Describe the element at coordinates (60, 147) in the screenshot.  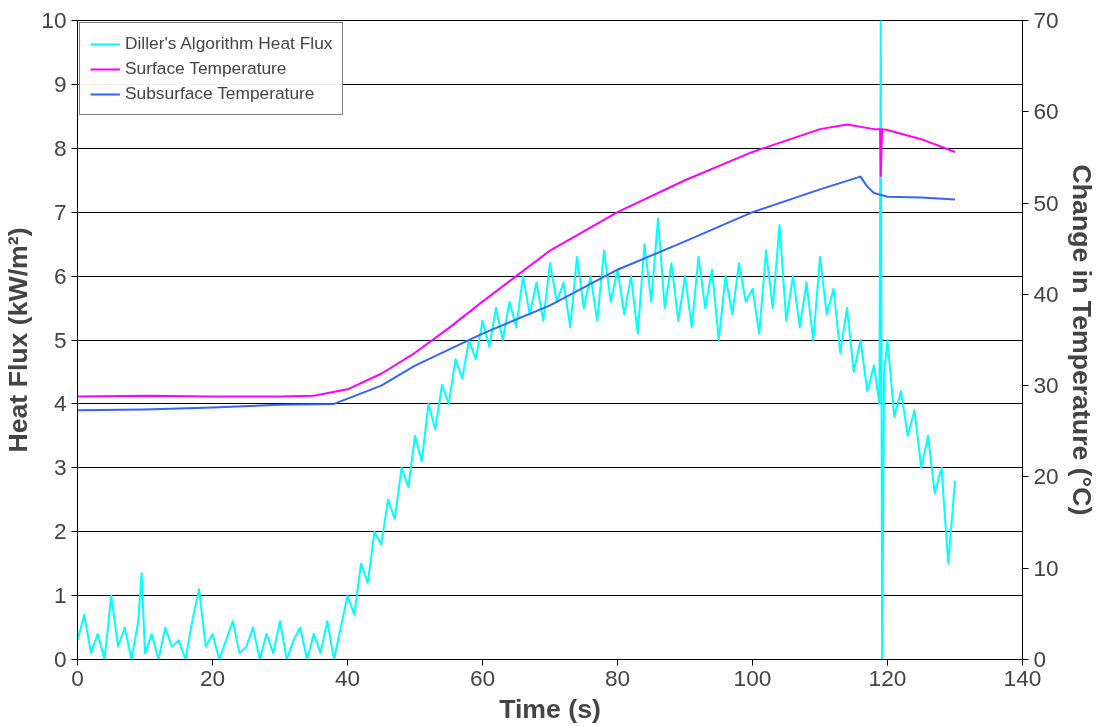
I see `y-tick-label: 8` at that location.